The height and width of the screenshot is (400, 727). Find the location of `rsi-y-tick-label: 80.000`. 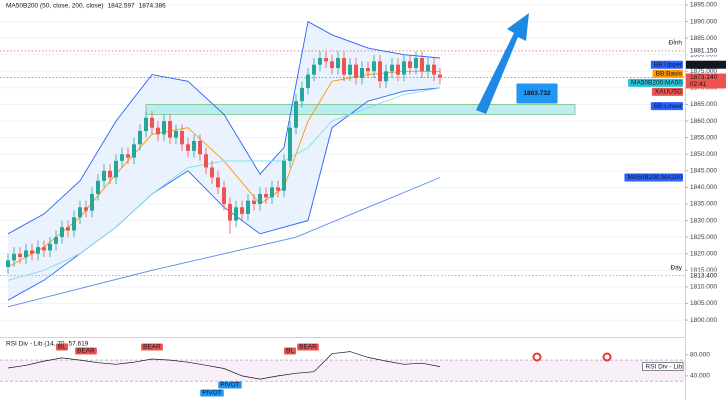

rsi-y-tick-label: 80.000 is located at coordinates (700, 354).